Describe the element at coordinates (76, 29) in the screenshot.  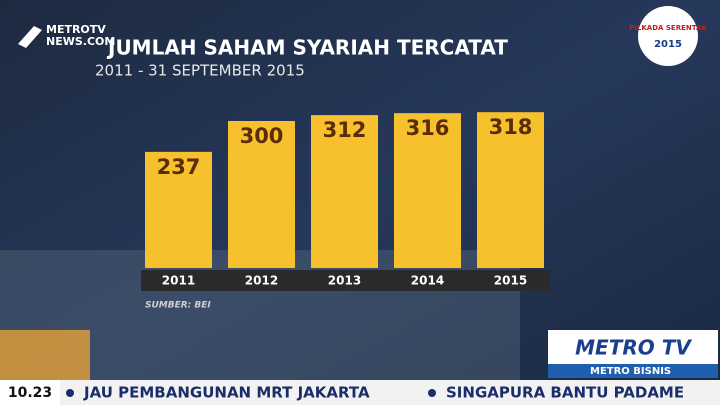
I see `channel-logo-text: METROTV` at that location.